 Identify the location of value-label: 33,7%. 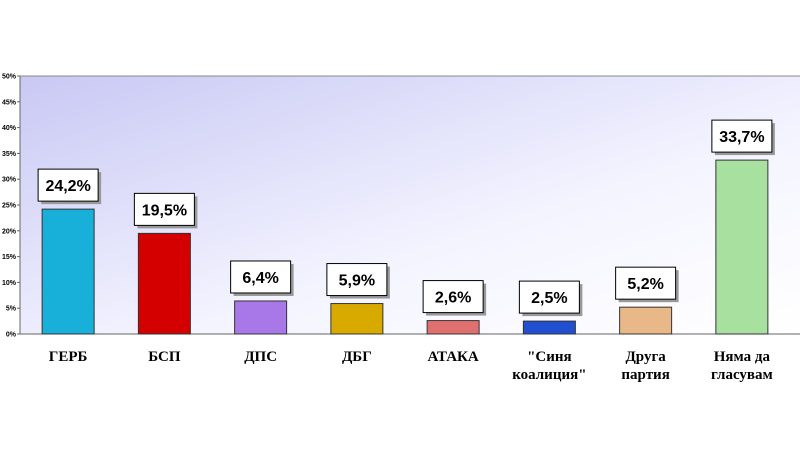
(741, 137).